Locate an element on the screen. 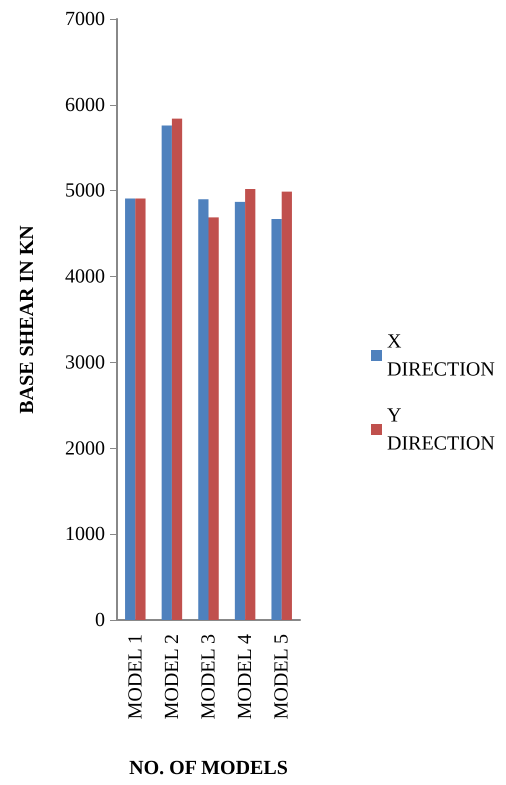 This screenshot has height=785, width=506. x-axis-title: NO. OF MODELS is located at coordinates (208, 768).